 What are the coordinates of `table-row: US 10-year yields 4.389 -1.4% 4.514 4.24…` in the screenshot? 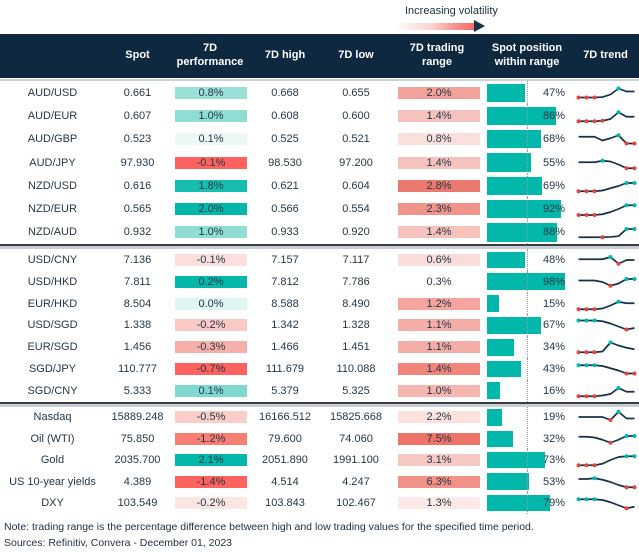 It's located at (319, 481).